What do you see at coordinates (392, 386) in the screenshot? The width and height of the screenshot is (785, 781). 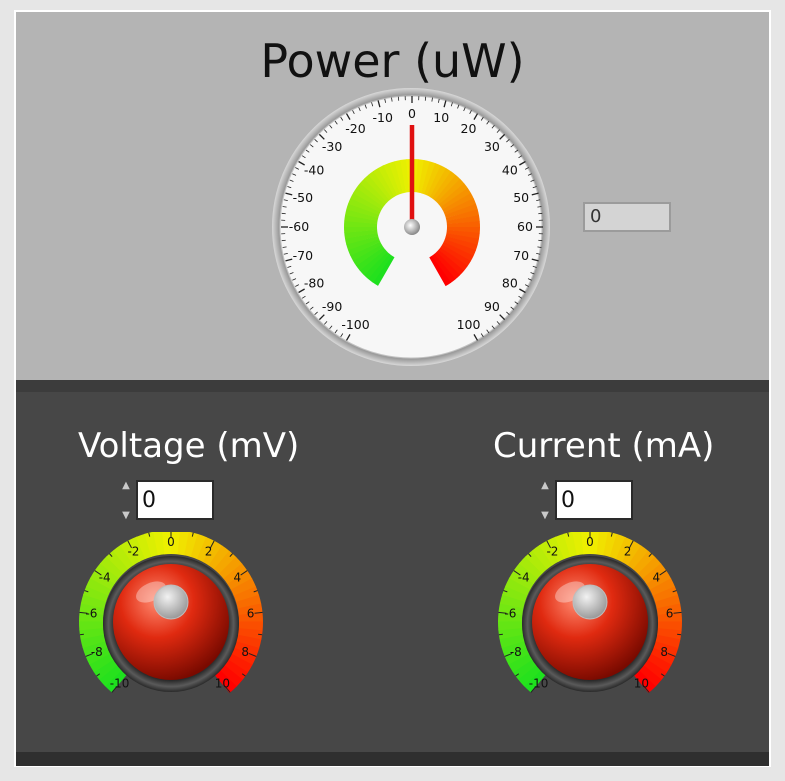 I see `section-divider` at bounding box center [392, 386].